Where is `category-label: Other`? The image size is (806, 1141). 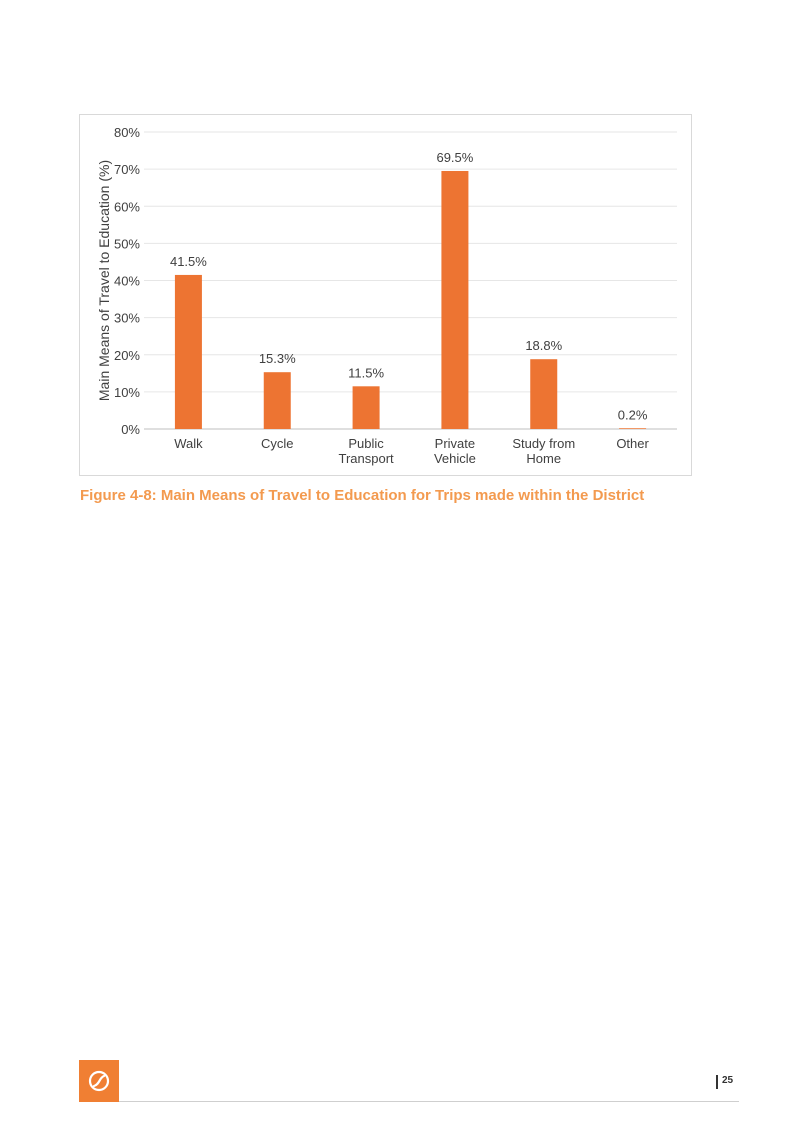 category-label: Other is located at coordinates (632, 443).